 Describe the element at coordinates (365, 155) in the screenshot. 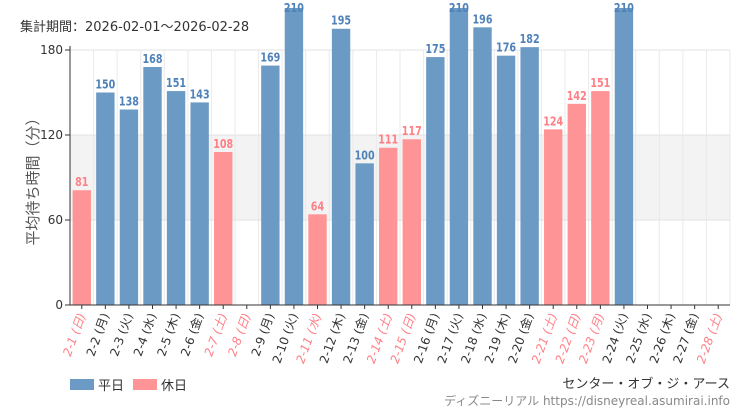

I see `data-label: 100` at that location.